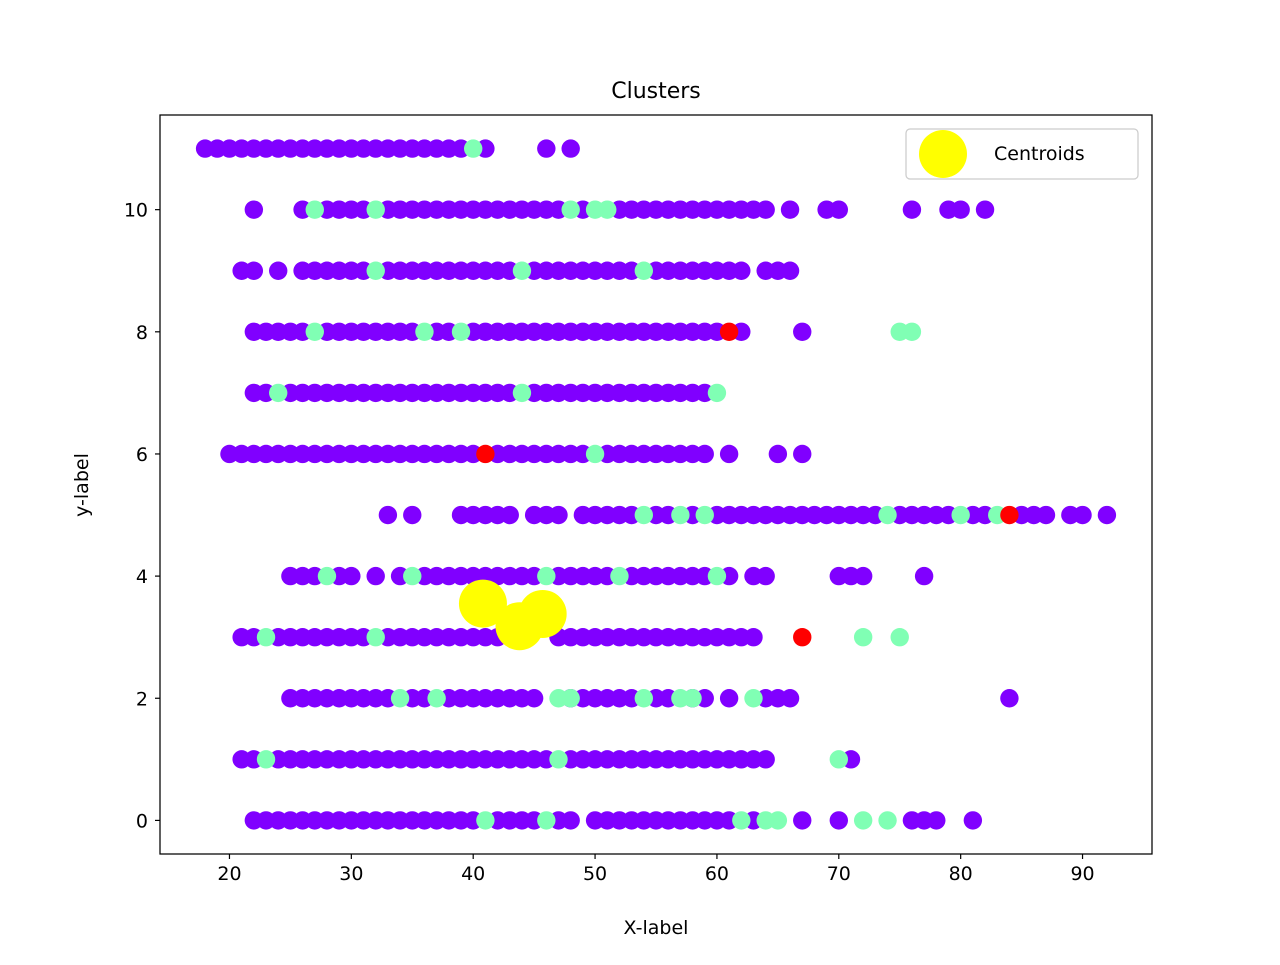 This screenshot has height=965, width=1280. Describe the element at coordinates (717, 874) in the screenshot. I see `x-tick-label: 60` at that location.